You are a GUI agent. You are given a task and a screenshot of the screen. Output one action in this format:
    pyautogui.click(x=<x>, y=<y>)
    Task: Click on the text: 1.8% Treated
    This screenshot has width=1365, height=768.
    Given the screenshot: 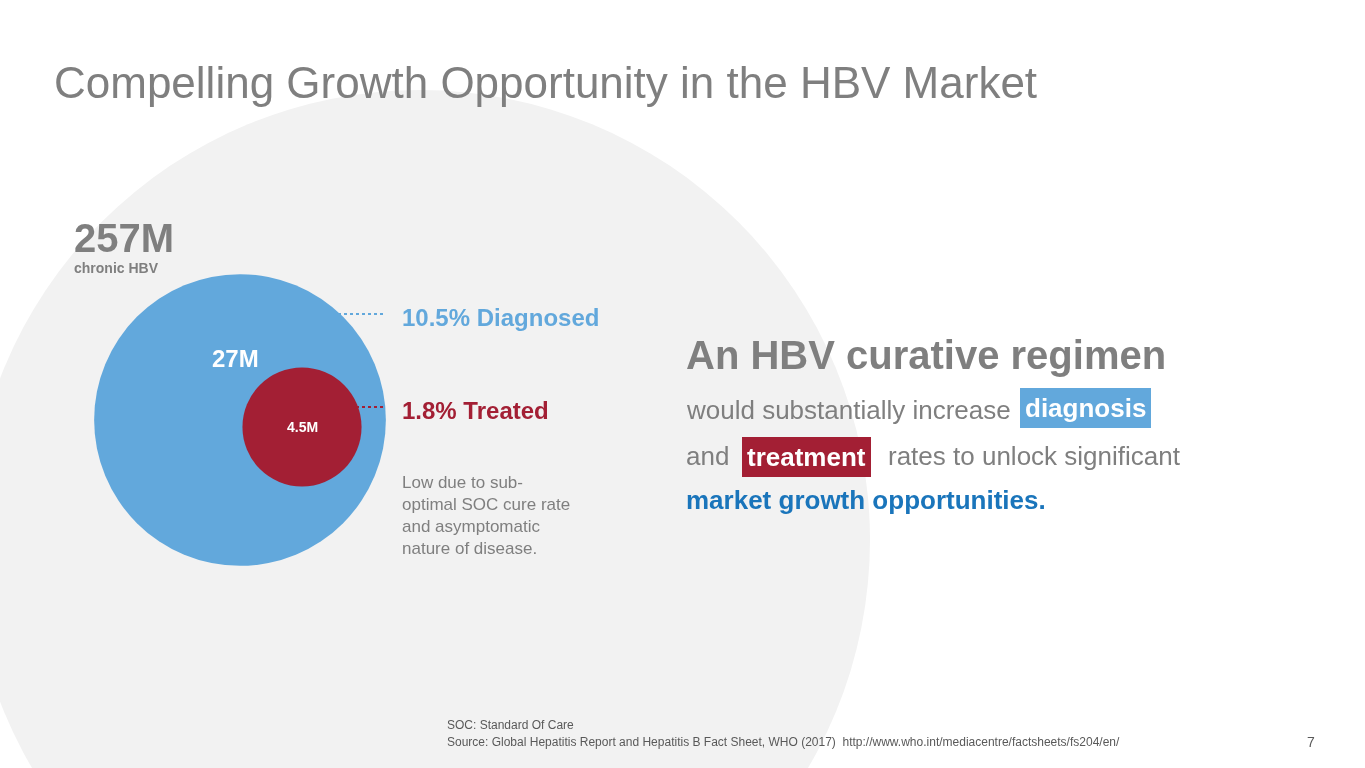 What is the action you would take?
    pyautogui.click(x=475, y=410)
    